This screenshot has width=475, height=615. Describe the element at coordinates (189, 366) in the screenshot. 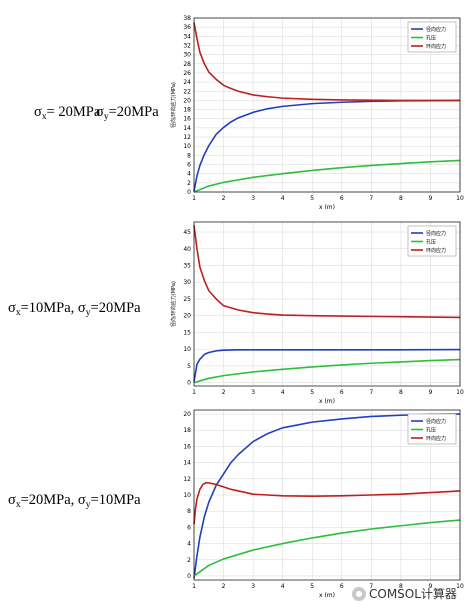

I see `y-tick-label: 5` at that location.